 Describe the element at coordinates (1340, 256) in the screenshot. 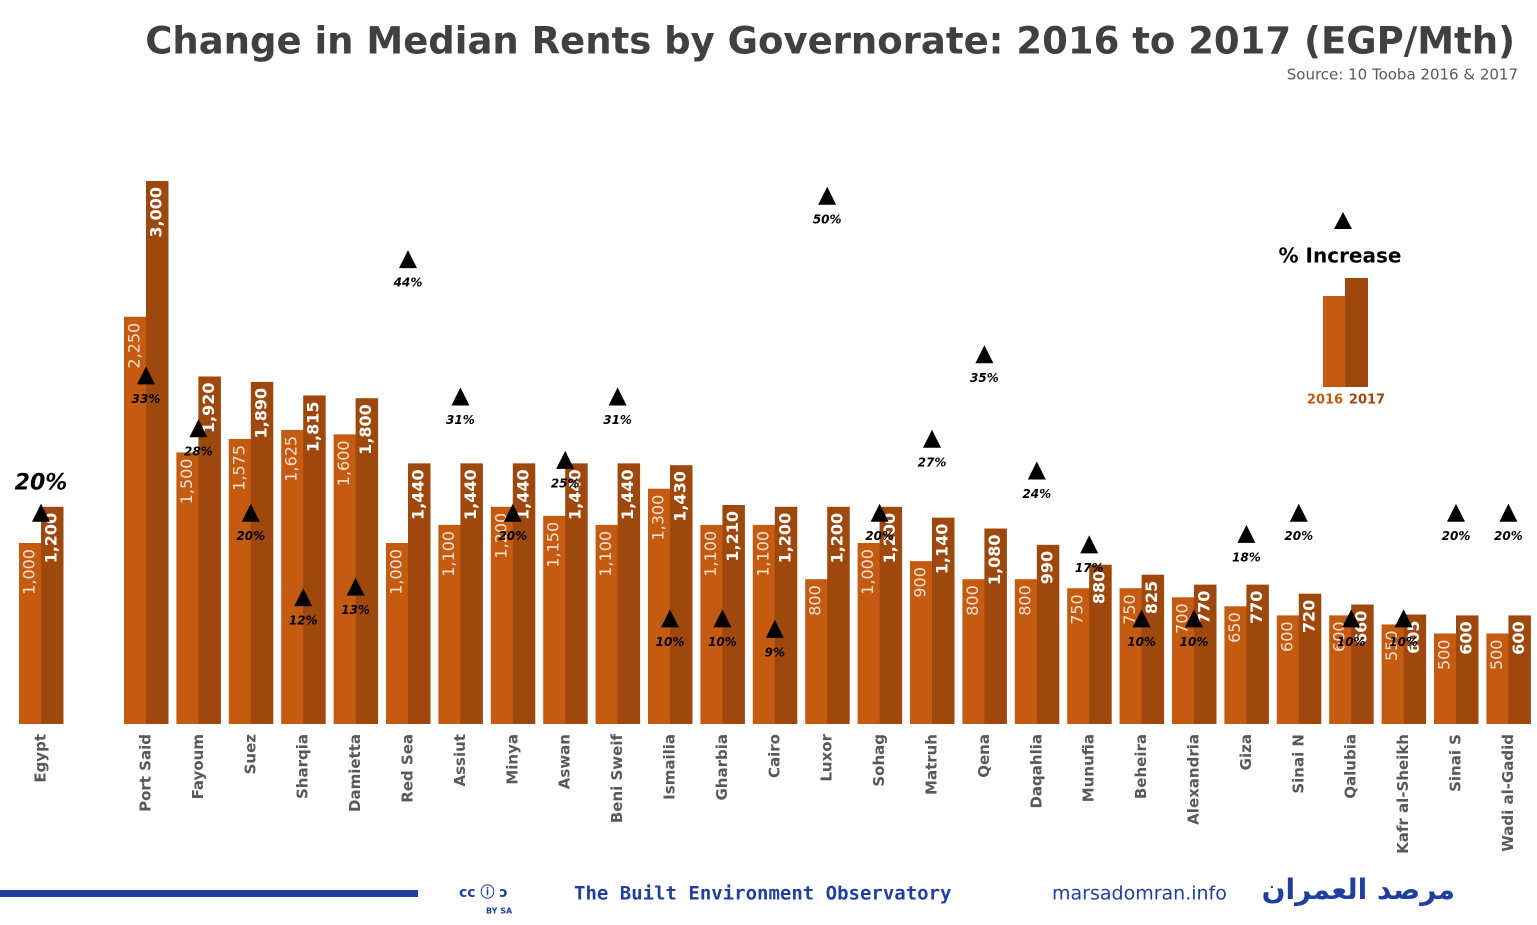

I see `legend-label: % Increase` at that location.